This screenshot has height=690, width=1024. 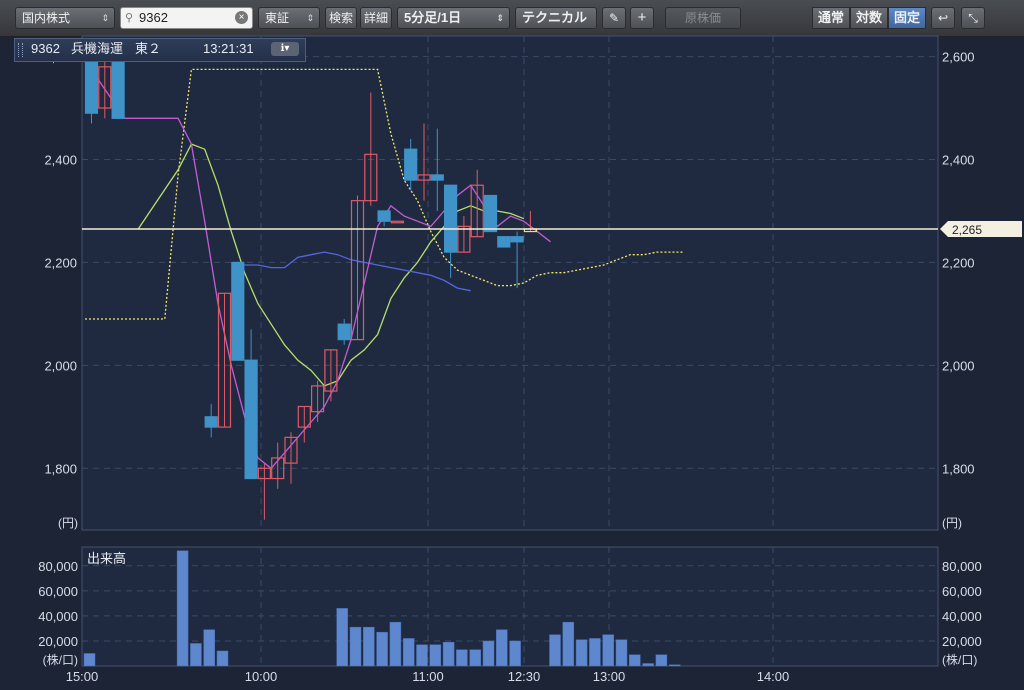 I want to click on price-ytick-label-right: 2,200, so click(x=958, y=262).